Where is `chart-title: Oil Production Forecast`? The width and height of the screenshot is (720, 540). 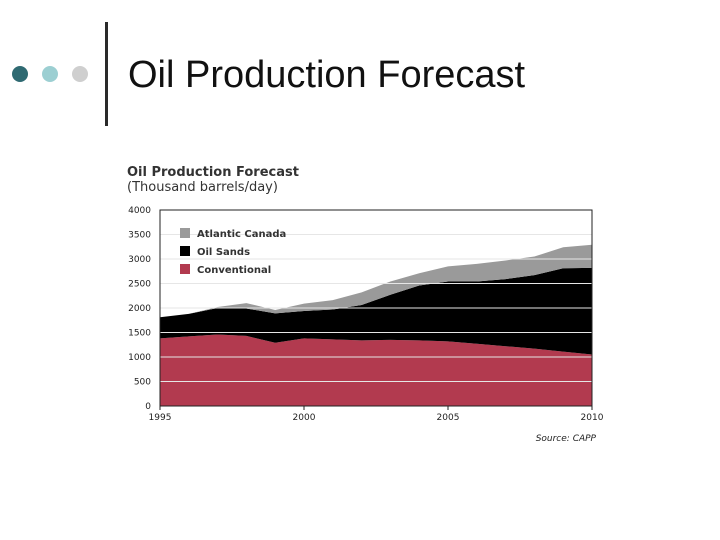
chart-title: Oil Production Forecast is located at coordinates (213, 172).